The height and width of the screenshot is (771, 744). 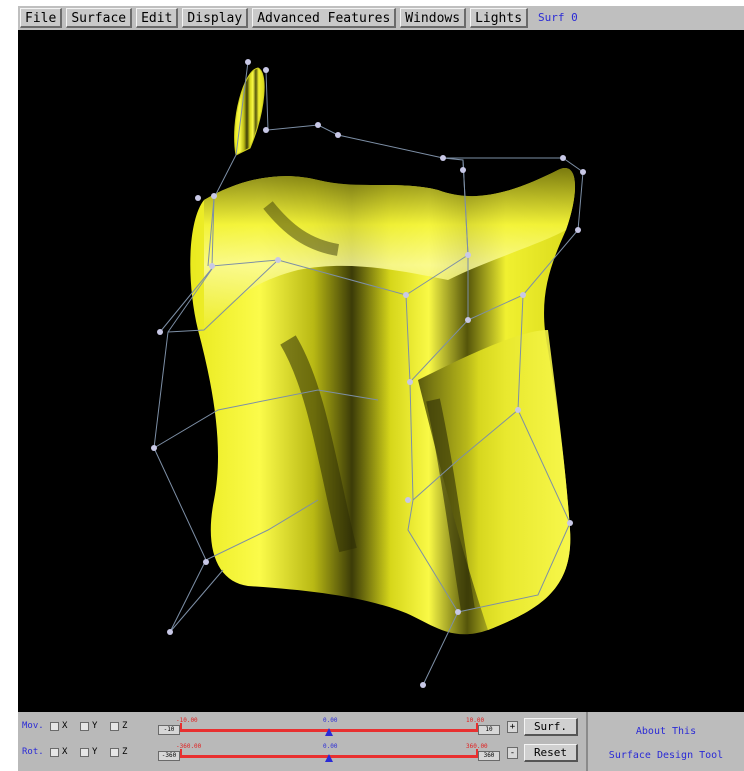 What do you see at coordinates (125, 752) in the screenshot?
I see `rotate-z-label: Z` at bounding box center [125, 752].